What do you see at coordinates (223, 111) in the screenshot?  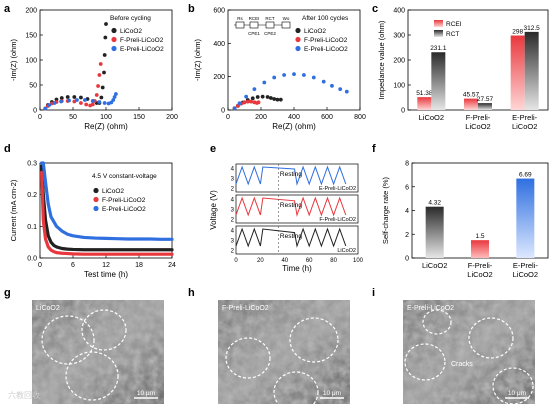 I see `b-ytick-label: 0` at bounding box center [223, 111].